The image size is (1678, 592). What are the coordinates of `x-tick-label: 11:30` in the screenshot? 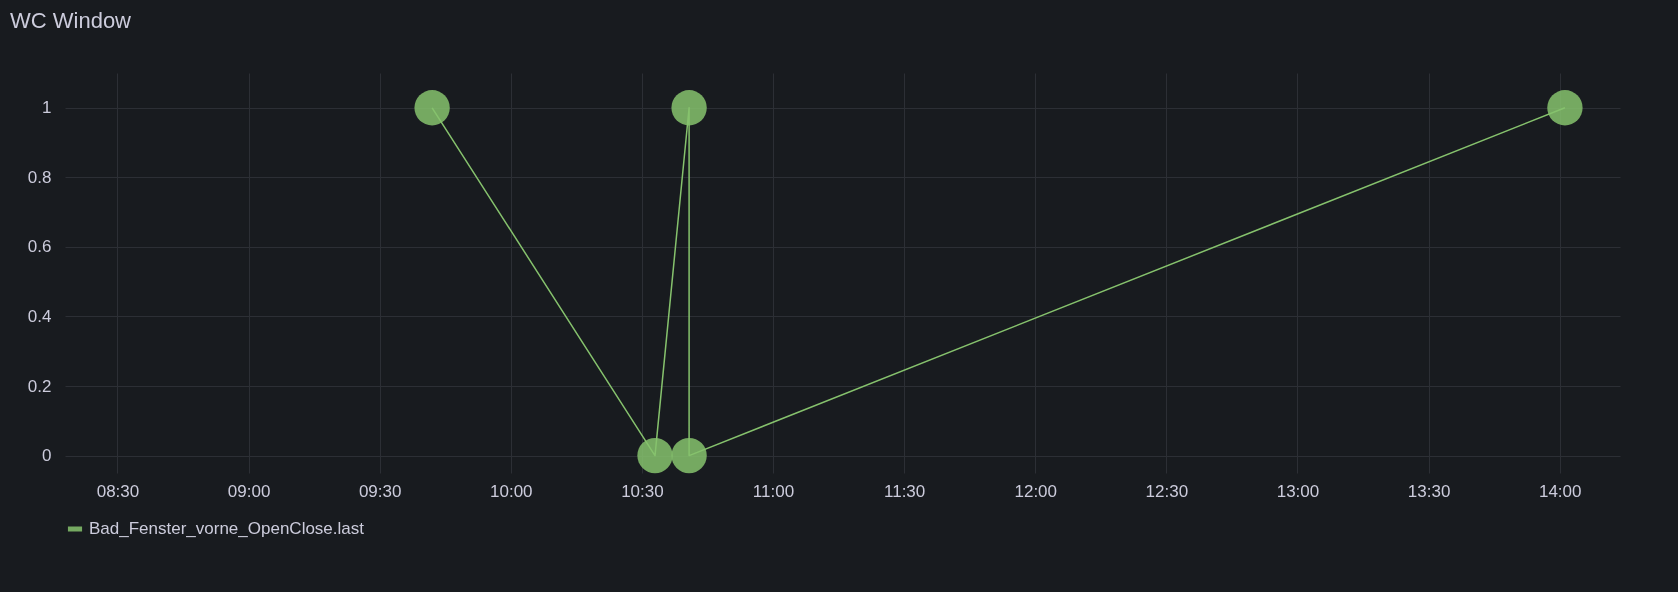 It's located at (904, 491).